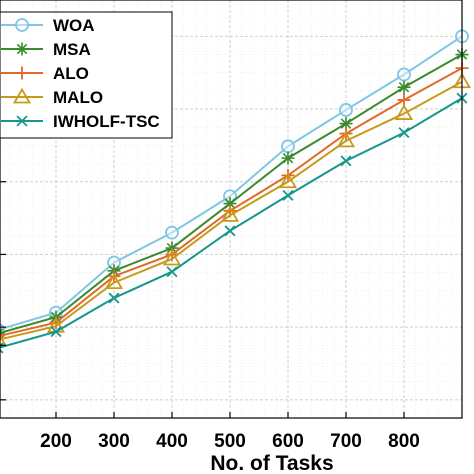 Image resolution: width=474 pixels, height=474 pixels. Describe the element at coordinates (271, 463) in the screenshot. I see `x-axis-label: No. of Tasks` at that location.